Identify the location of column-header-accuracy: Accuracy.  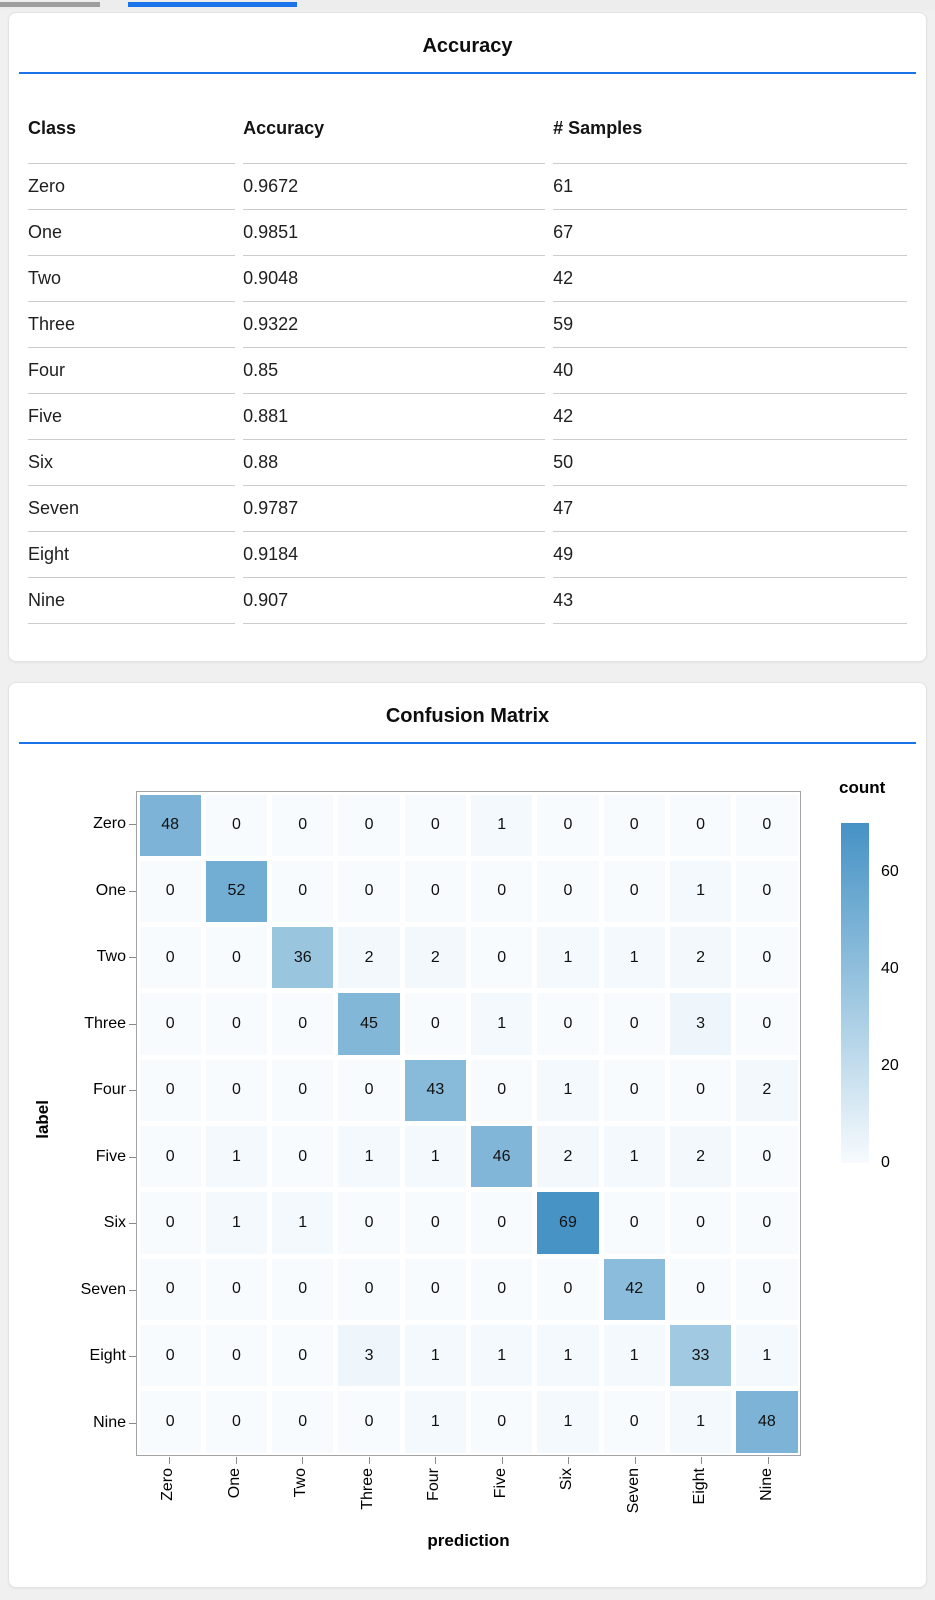
(394, 128).